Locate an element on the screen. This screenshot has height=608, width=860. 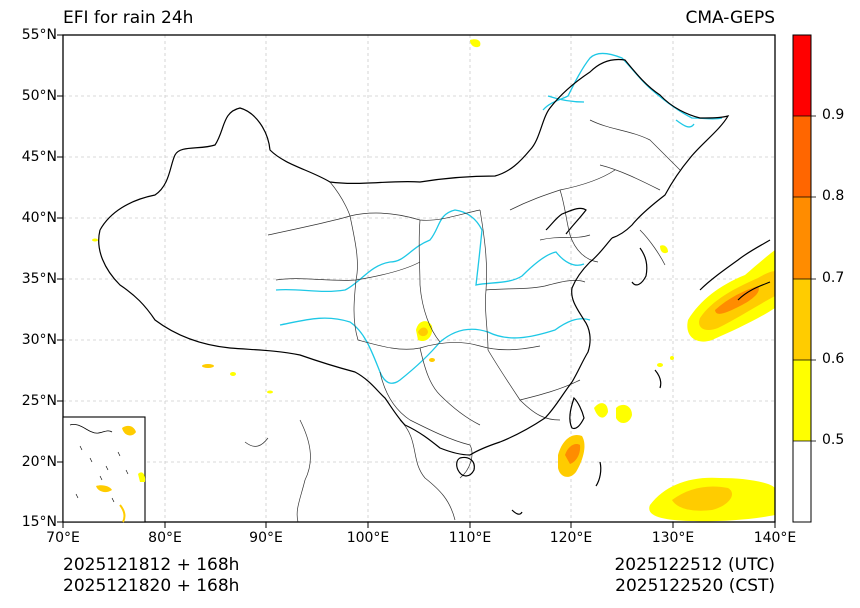
lon-label: 140°E is located at coordinates (775, 538).